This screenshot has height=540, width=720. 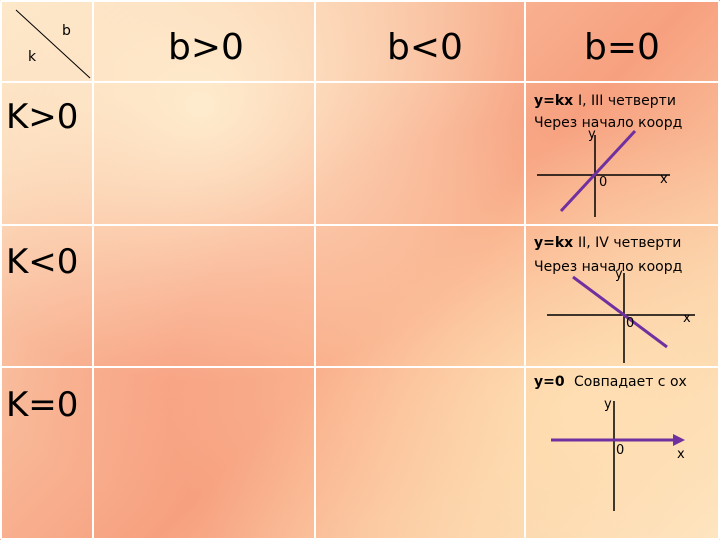 What do you see at coordinates (425, 47) in the screenshot?
I see `column-header-b-negative: b<0` at bounding box center [425, 47].